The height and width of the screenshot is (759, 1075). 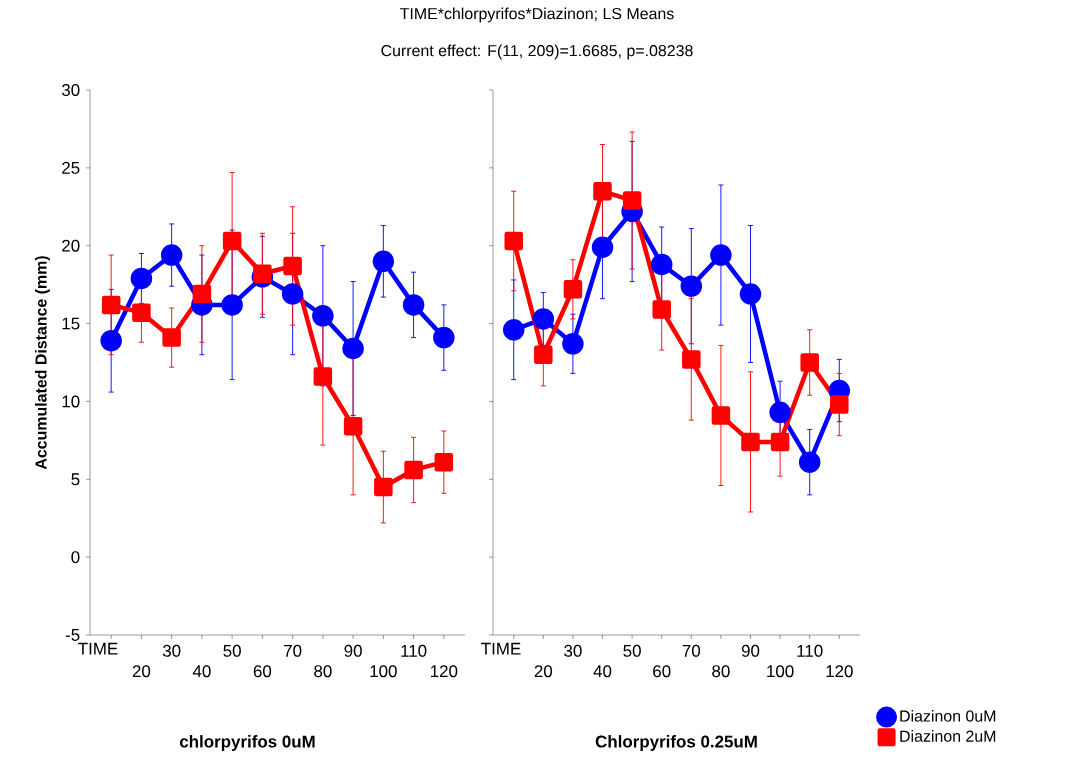 I want to click on y-tick-label: 15, so click(x=71, y=323).